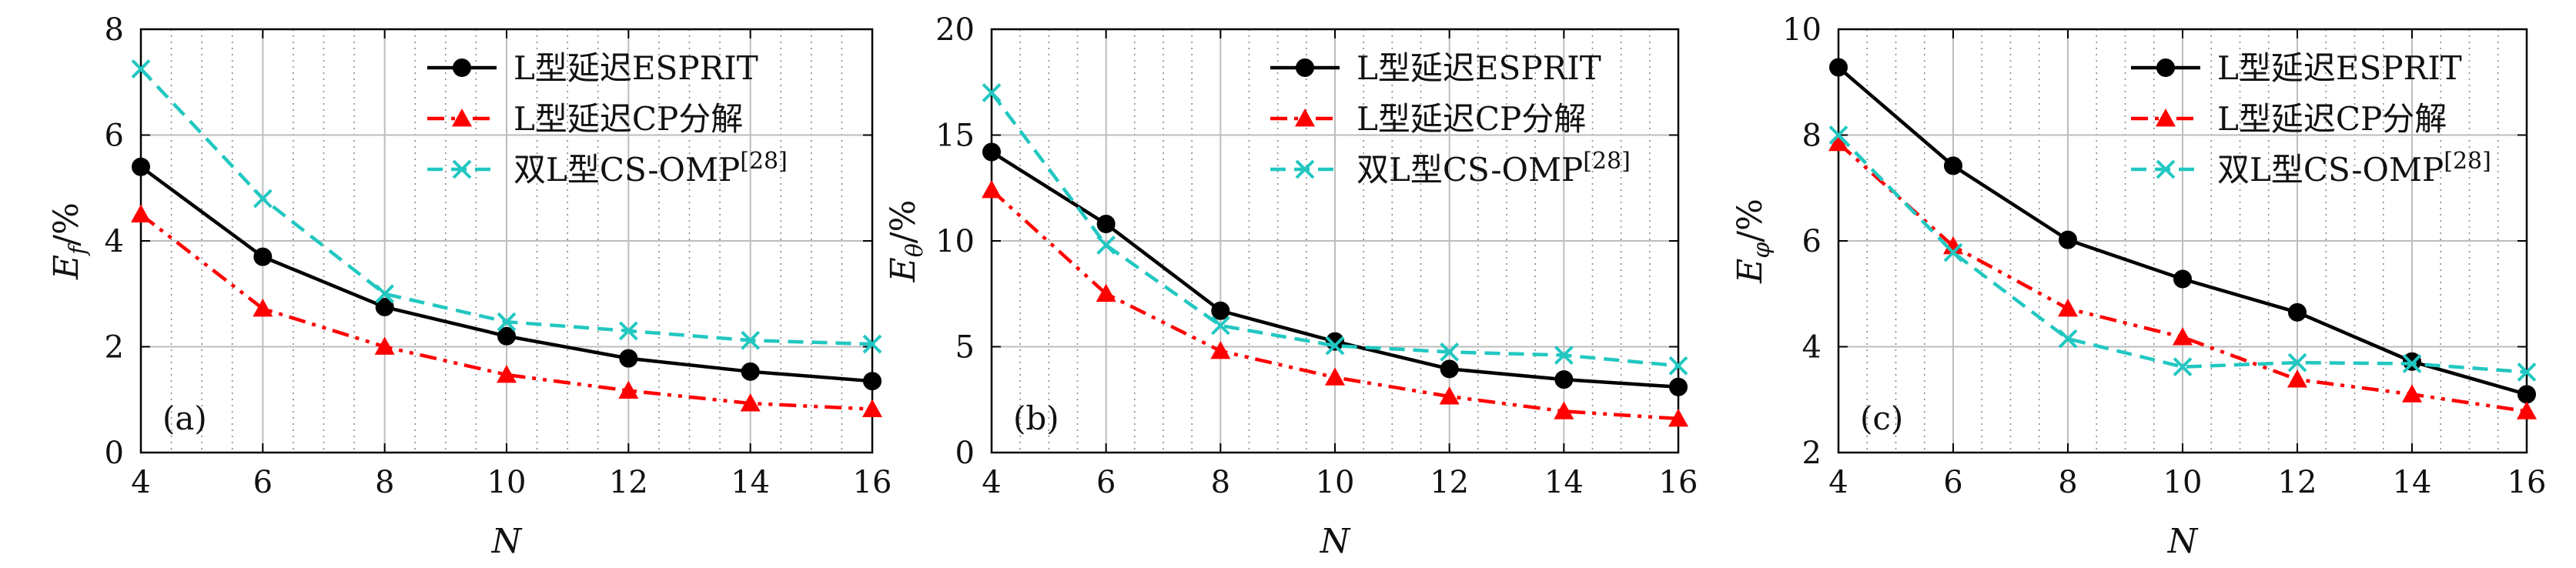 The height and width of the screenshot is (568, 2576). What do you see at coordinates (185, 418) in the screenshot?
I see `panel-label: (a)` at bounding box center [185, 418].